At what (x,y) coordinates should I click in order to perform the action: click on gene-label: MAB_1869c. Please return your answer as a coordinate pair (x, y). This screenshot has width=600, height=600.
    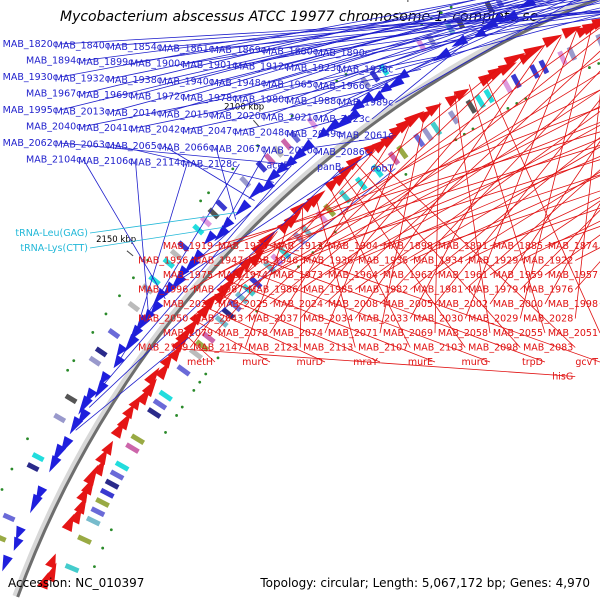
    Looking at the image, I should click on (238, 50).